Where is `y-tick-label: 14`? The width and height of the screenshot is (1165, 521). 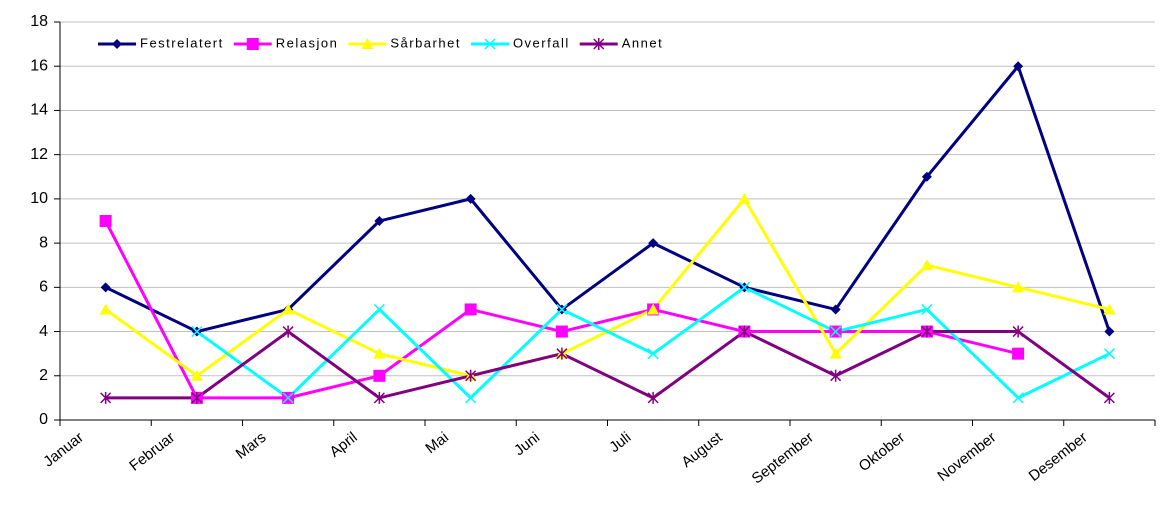 y-tick-label: 14 is located at coordinates (39, 110).